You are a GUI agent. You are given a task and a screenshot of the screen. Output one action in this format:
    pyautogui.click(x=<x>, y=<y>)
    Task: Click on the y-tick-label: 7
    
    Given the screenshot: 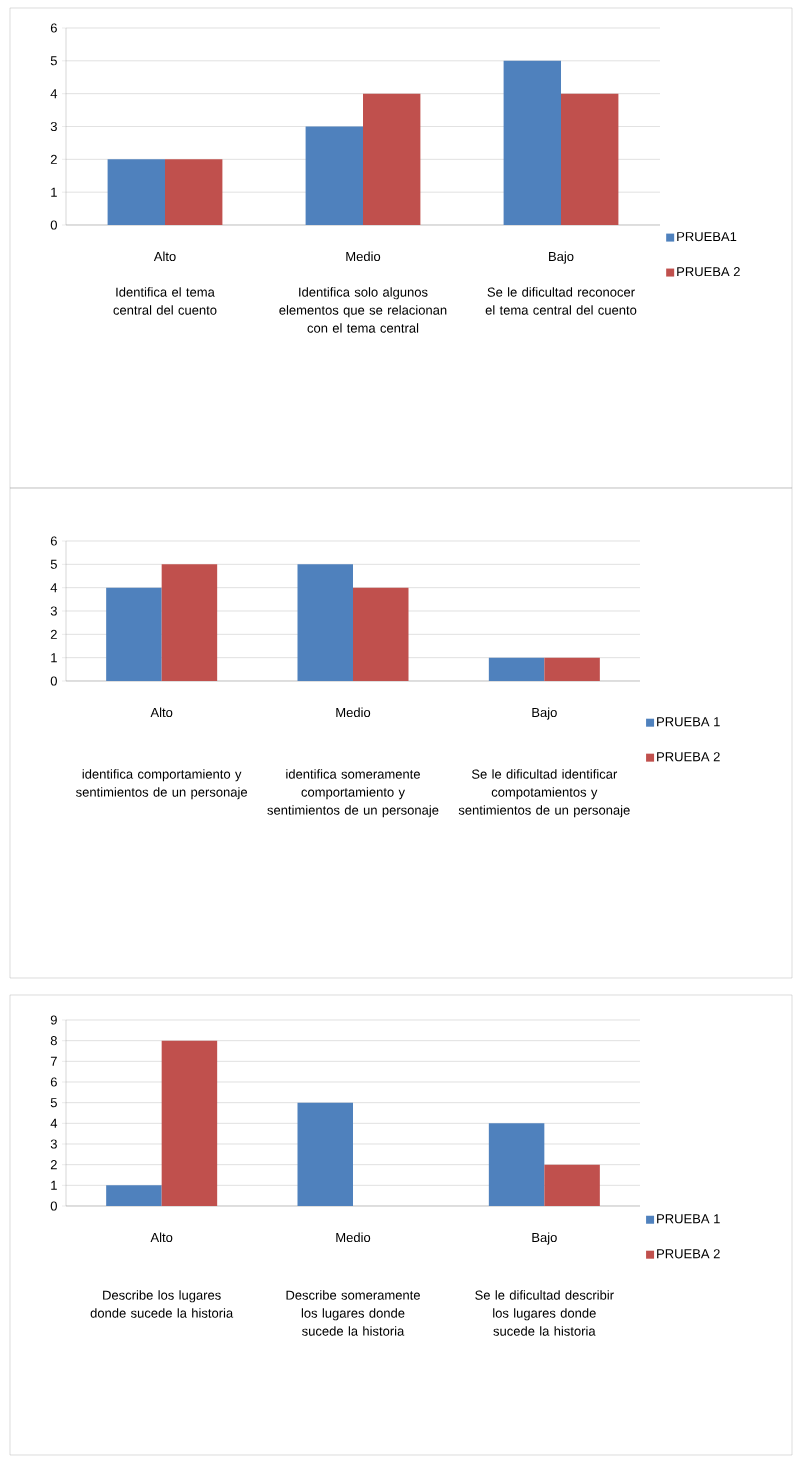 What is the action you would take?
    pyautogui.click(x=53, y=1061)
    